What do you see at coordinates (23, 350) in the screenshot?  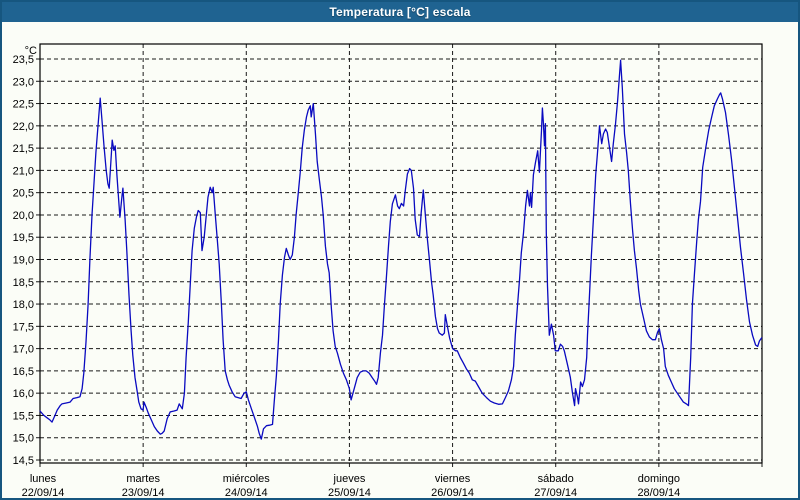 I see `y-tick-label: 17,0` at bounding box center [23, 350].